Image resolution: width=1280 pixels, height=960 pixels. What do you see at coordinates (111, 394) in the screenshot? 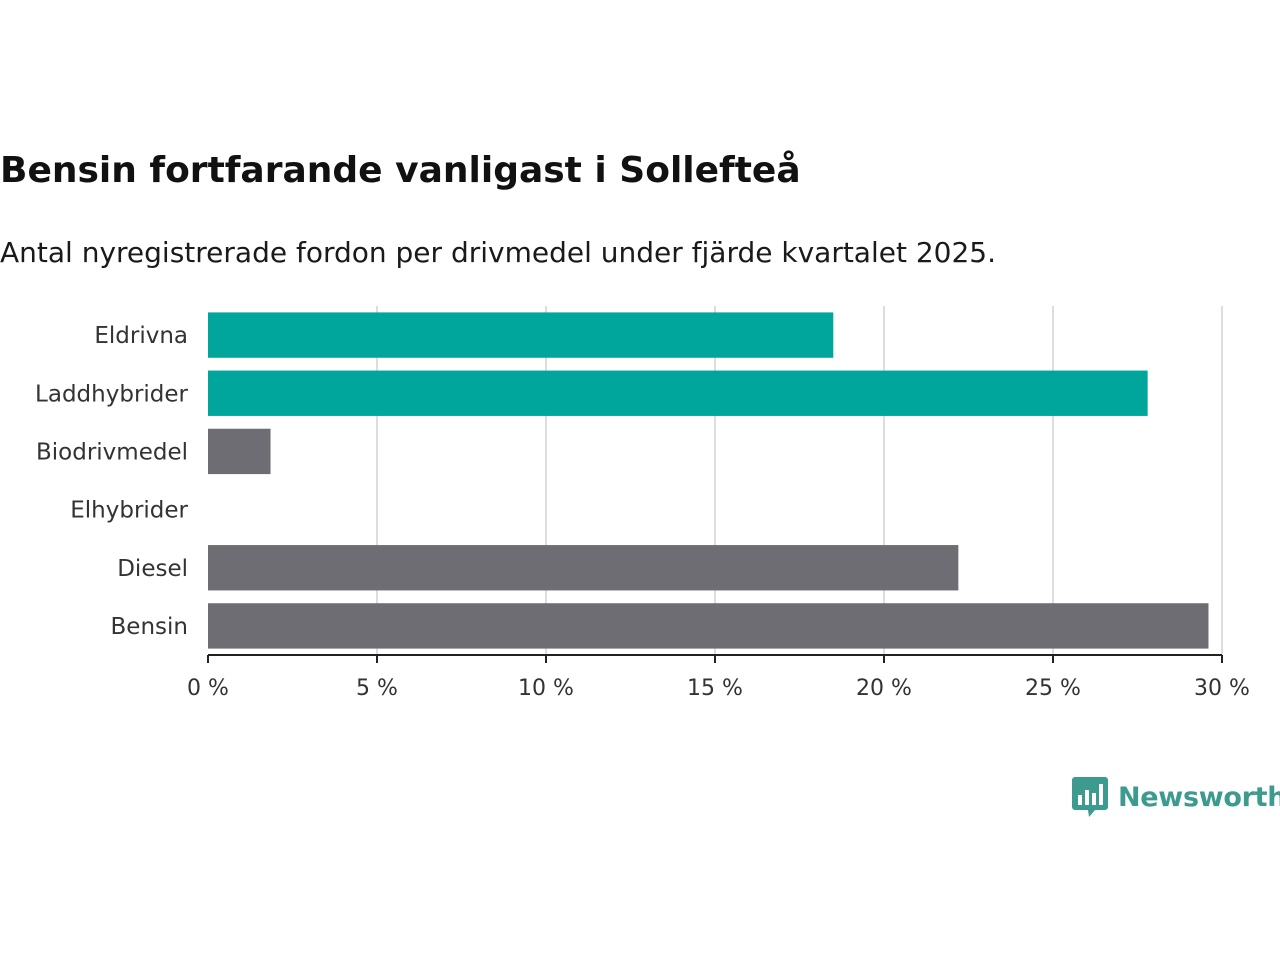
I see `category-label: Laddhybrider` at bounding box center [111, 394].